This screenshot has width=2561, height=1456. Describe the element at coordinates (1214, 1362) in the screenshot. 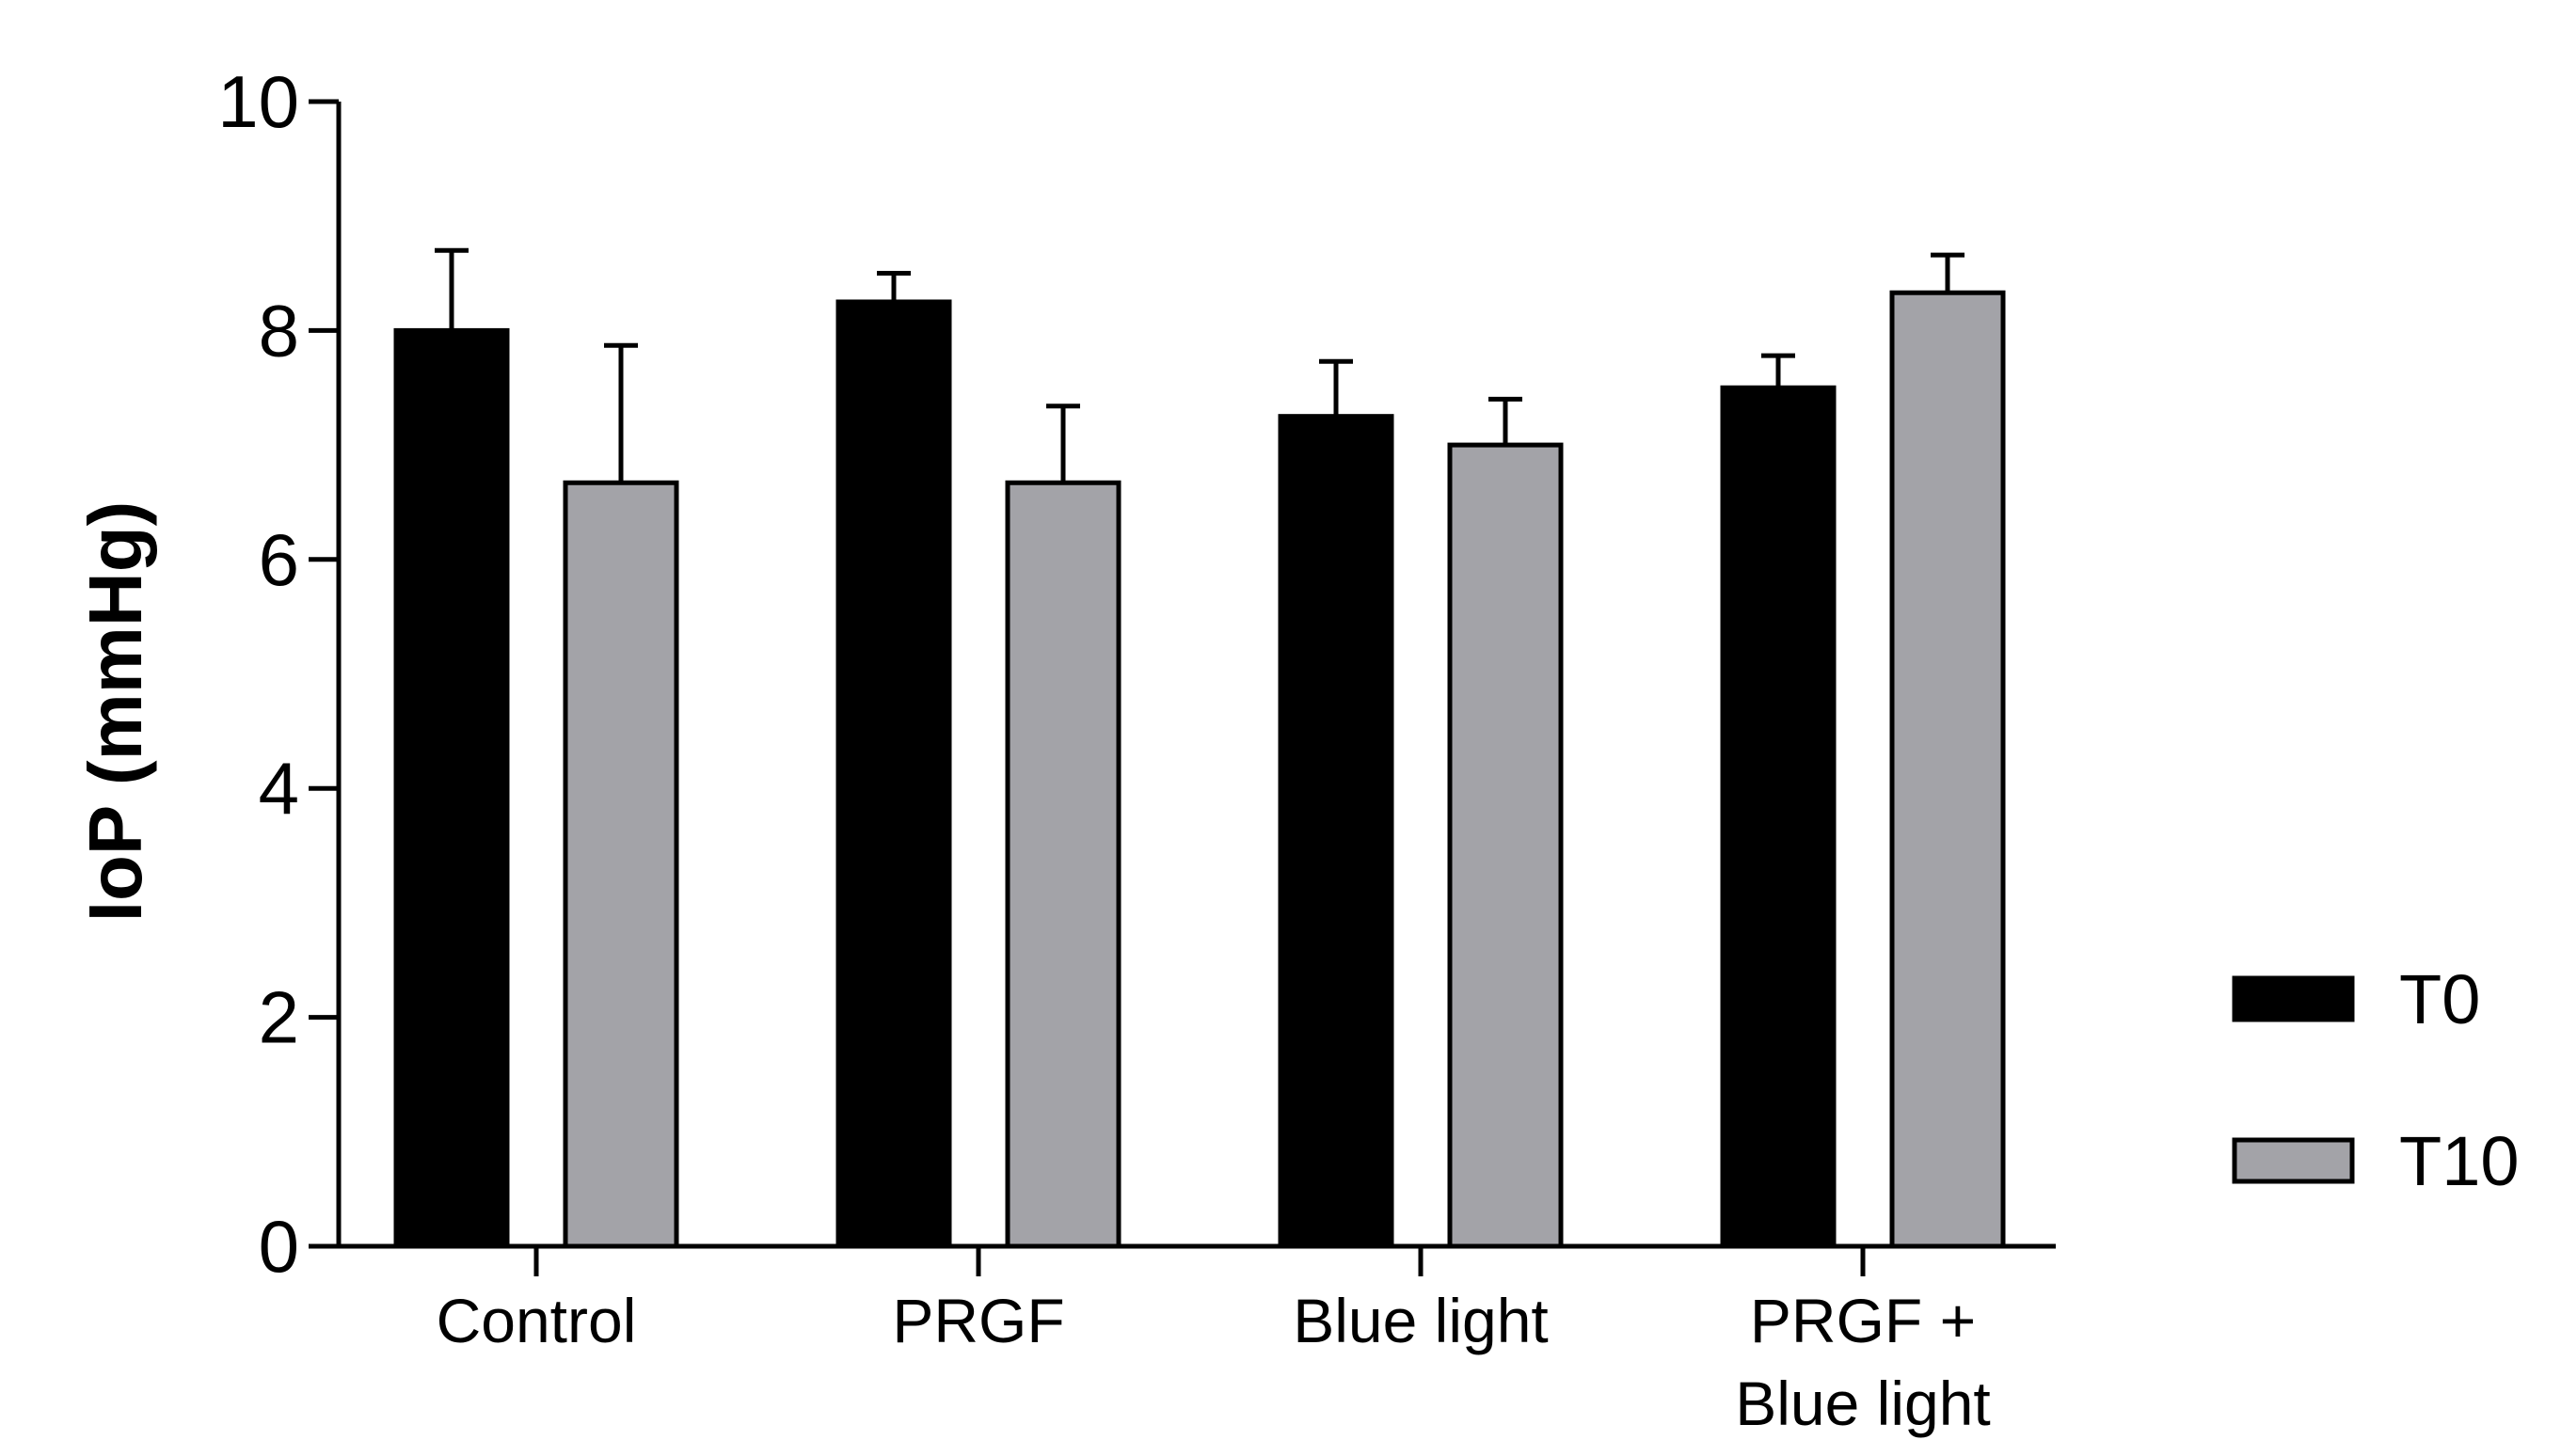

I see `x-axis-labels: Control PRGF Blue light PRGF + Blue light` at that location.